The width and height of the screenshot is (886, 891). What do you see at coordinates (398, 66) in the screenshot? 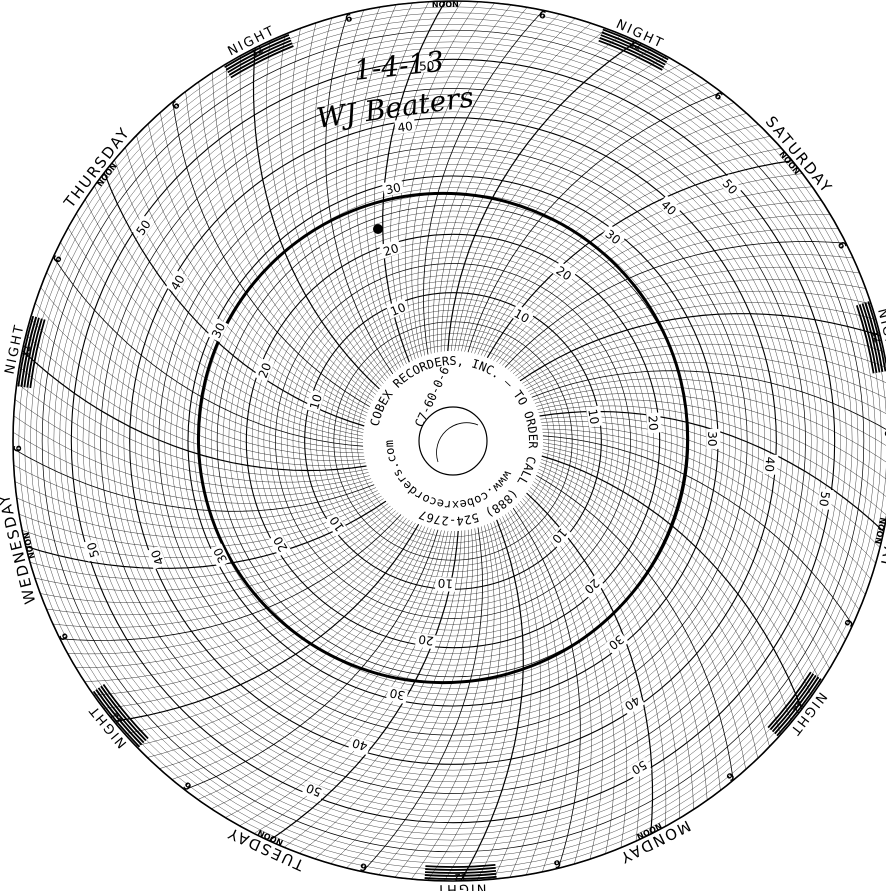
I see `handwritten-date: 1-4-13` at bounding box center [398, 66].